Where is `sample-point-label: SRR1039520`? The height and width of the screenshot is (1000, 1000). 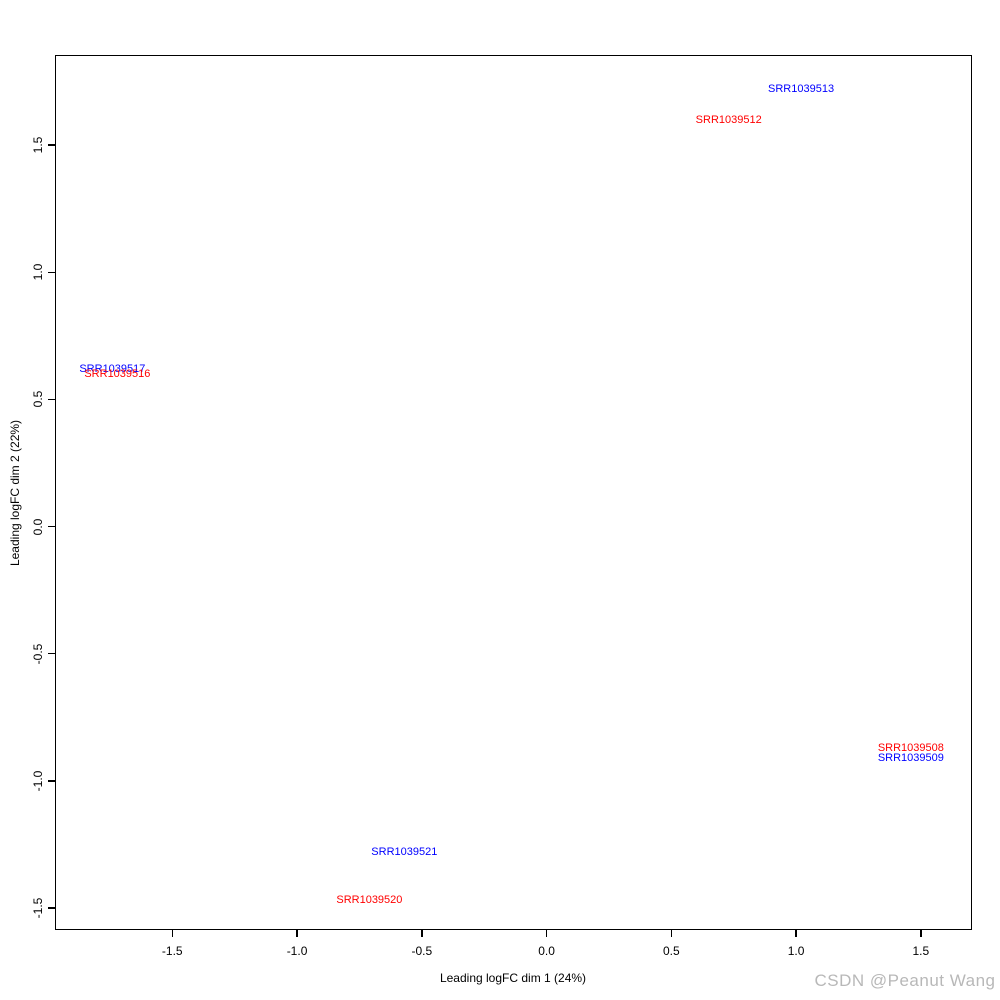
sample-point-label: SRR1039520 is located at coordinates (369, 900).